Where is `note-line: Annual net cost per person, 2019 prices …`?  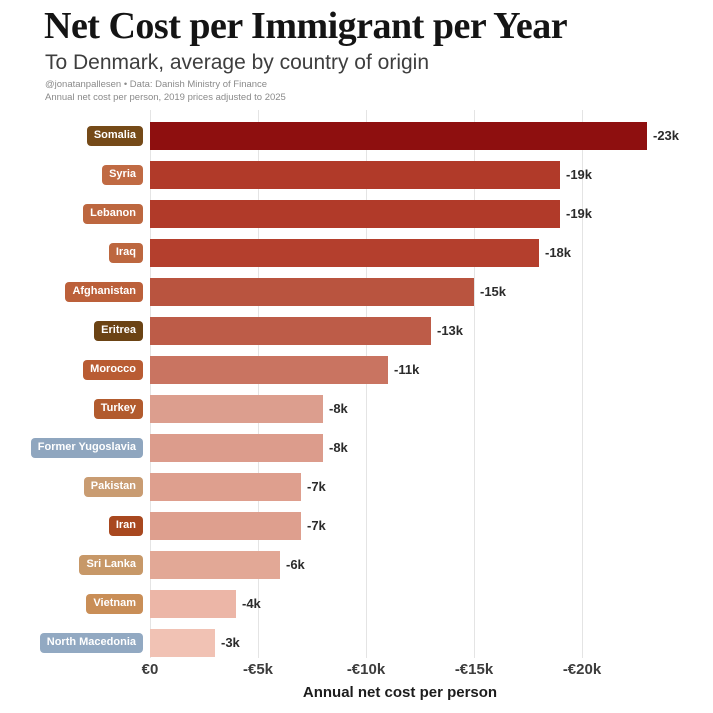
note-line: Annual net cost per person, 2019 prices … is located at coordinates (165, 97).